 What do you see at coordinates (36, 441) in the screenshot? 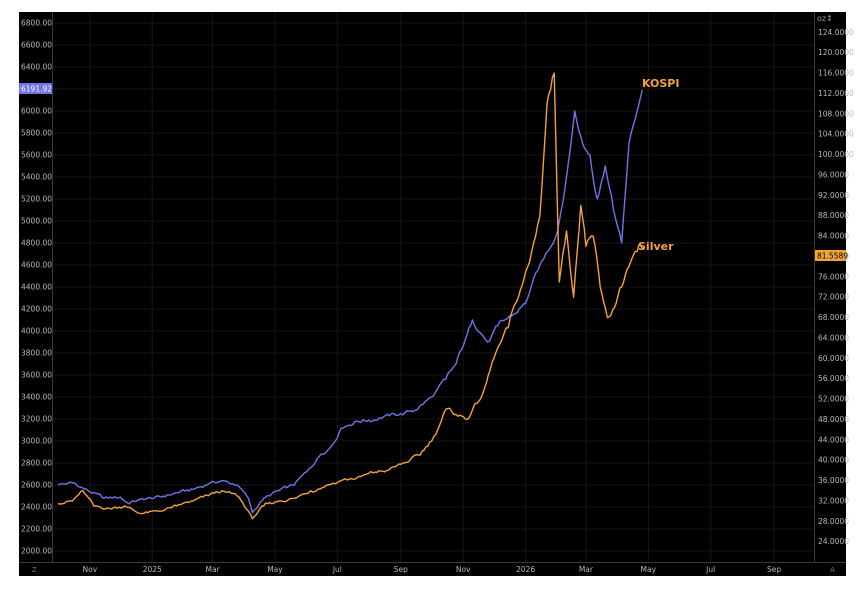
I see `left-tick-label: 3000.00` at bounding box center [36, 441].